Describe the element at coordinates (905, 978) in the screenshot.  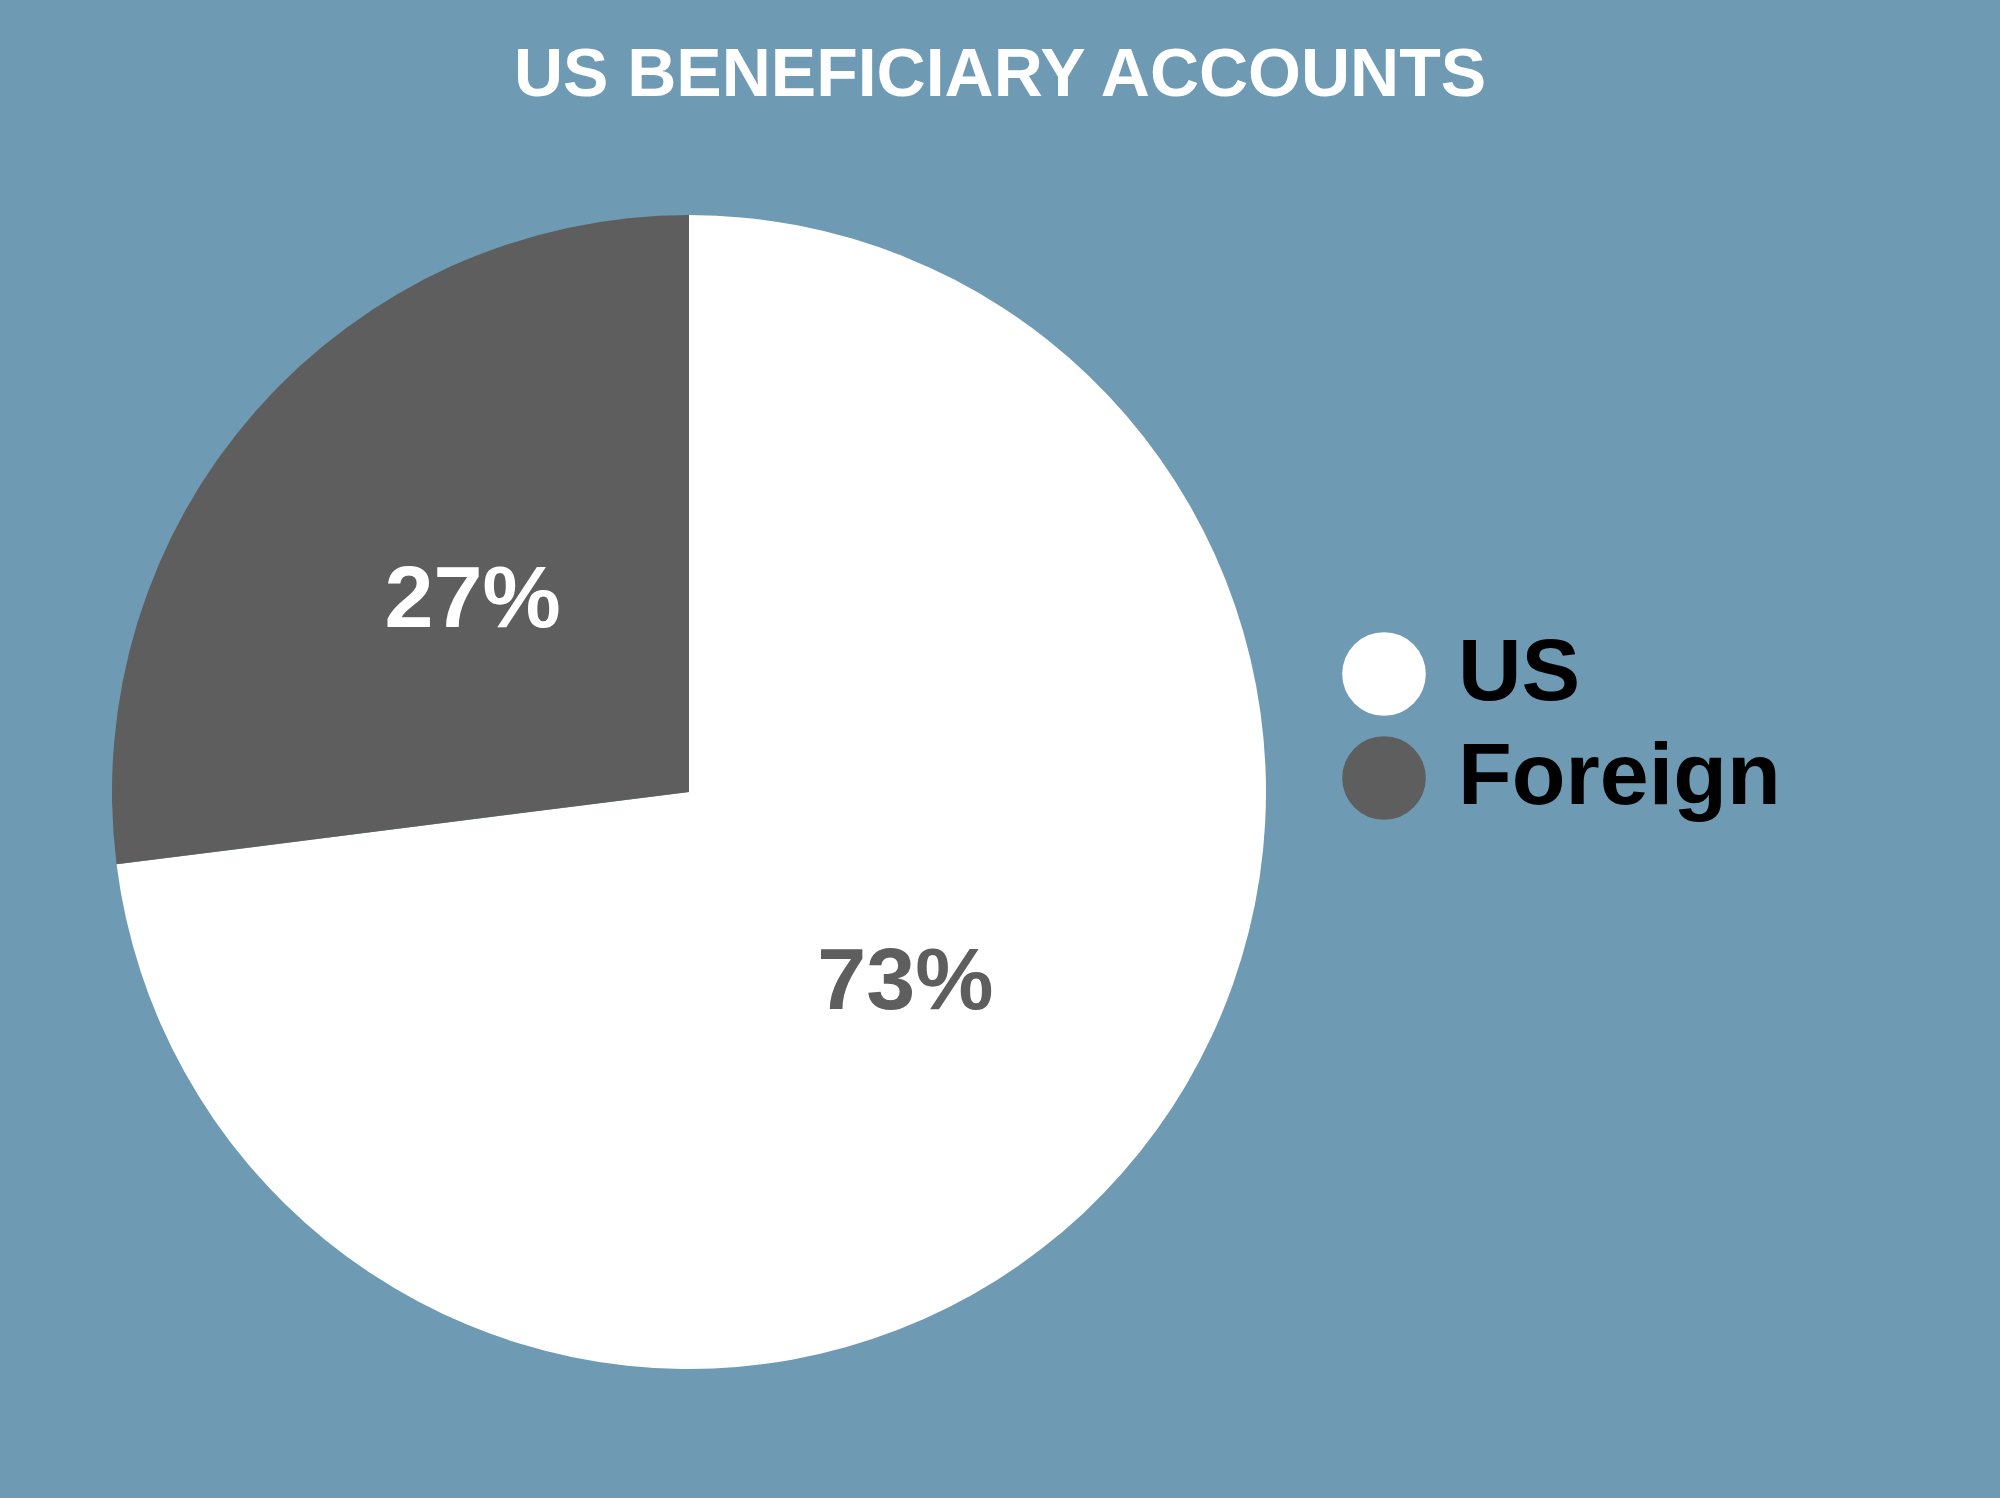
I see `data-label: 73%` at that location.